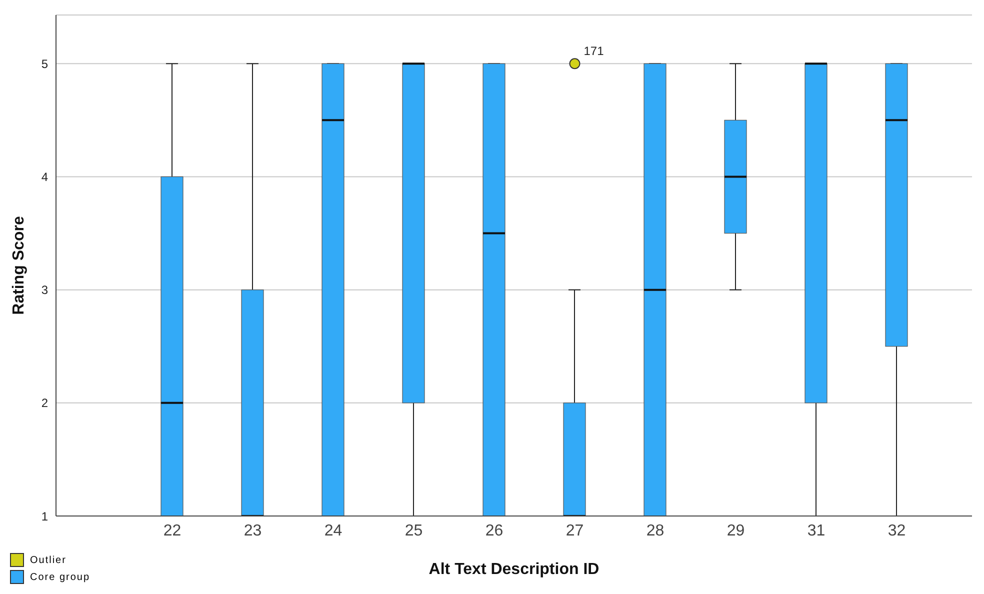 This screenshot has height=594, width=984. I want to click on x-tick-label: 27, so click(575, 531).